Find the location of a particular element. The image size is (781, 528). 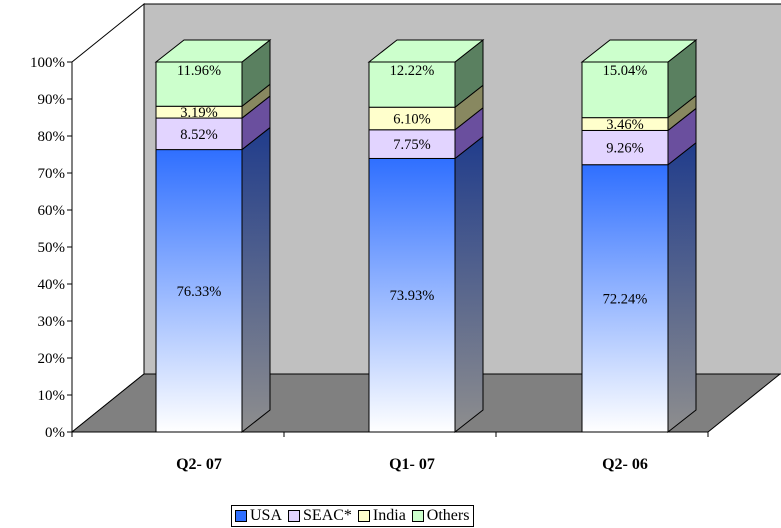

category-labels: Q2- 07 Q1- 07 Q2- 06 is located at coordinates (412, 464).